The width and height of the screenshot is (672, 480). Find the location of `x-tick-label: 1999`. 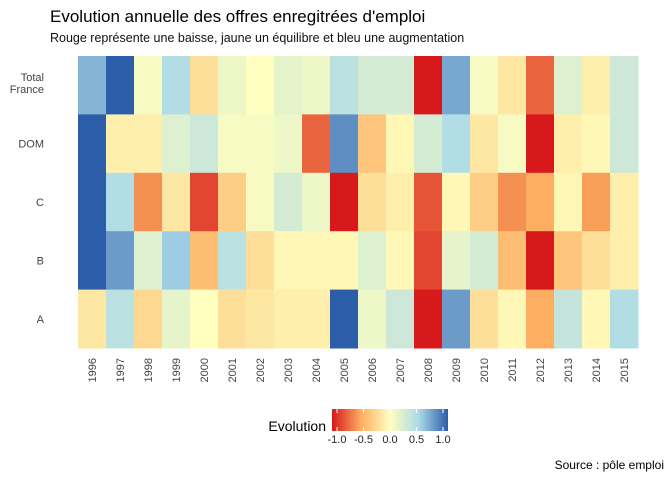

x-tick-label: 1999 is located at coordinates (177, 370).